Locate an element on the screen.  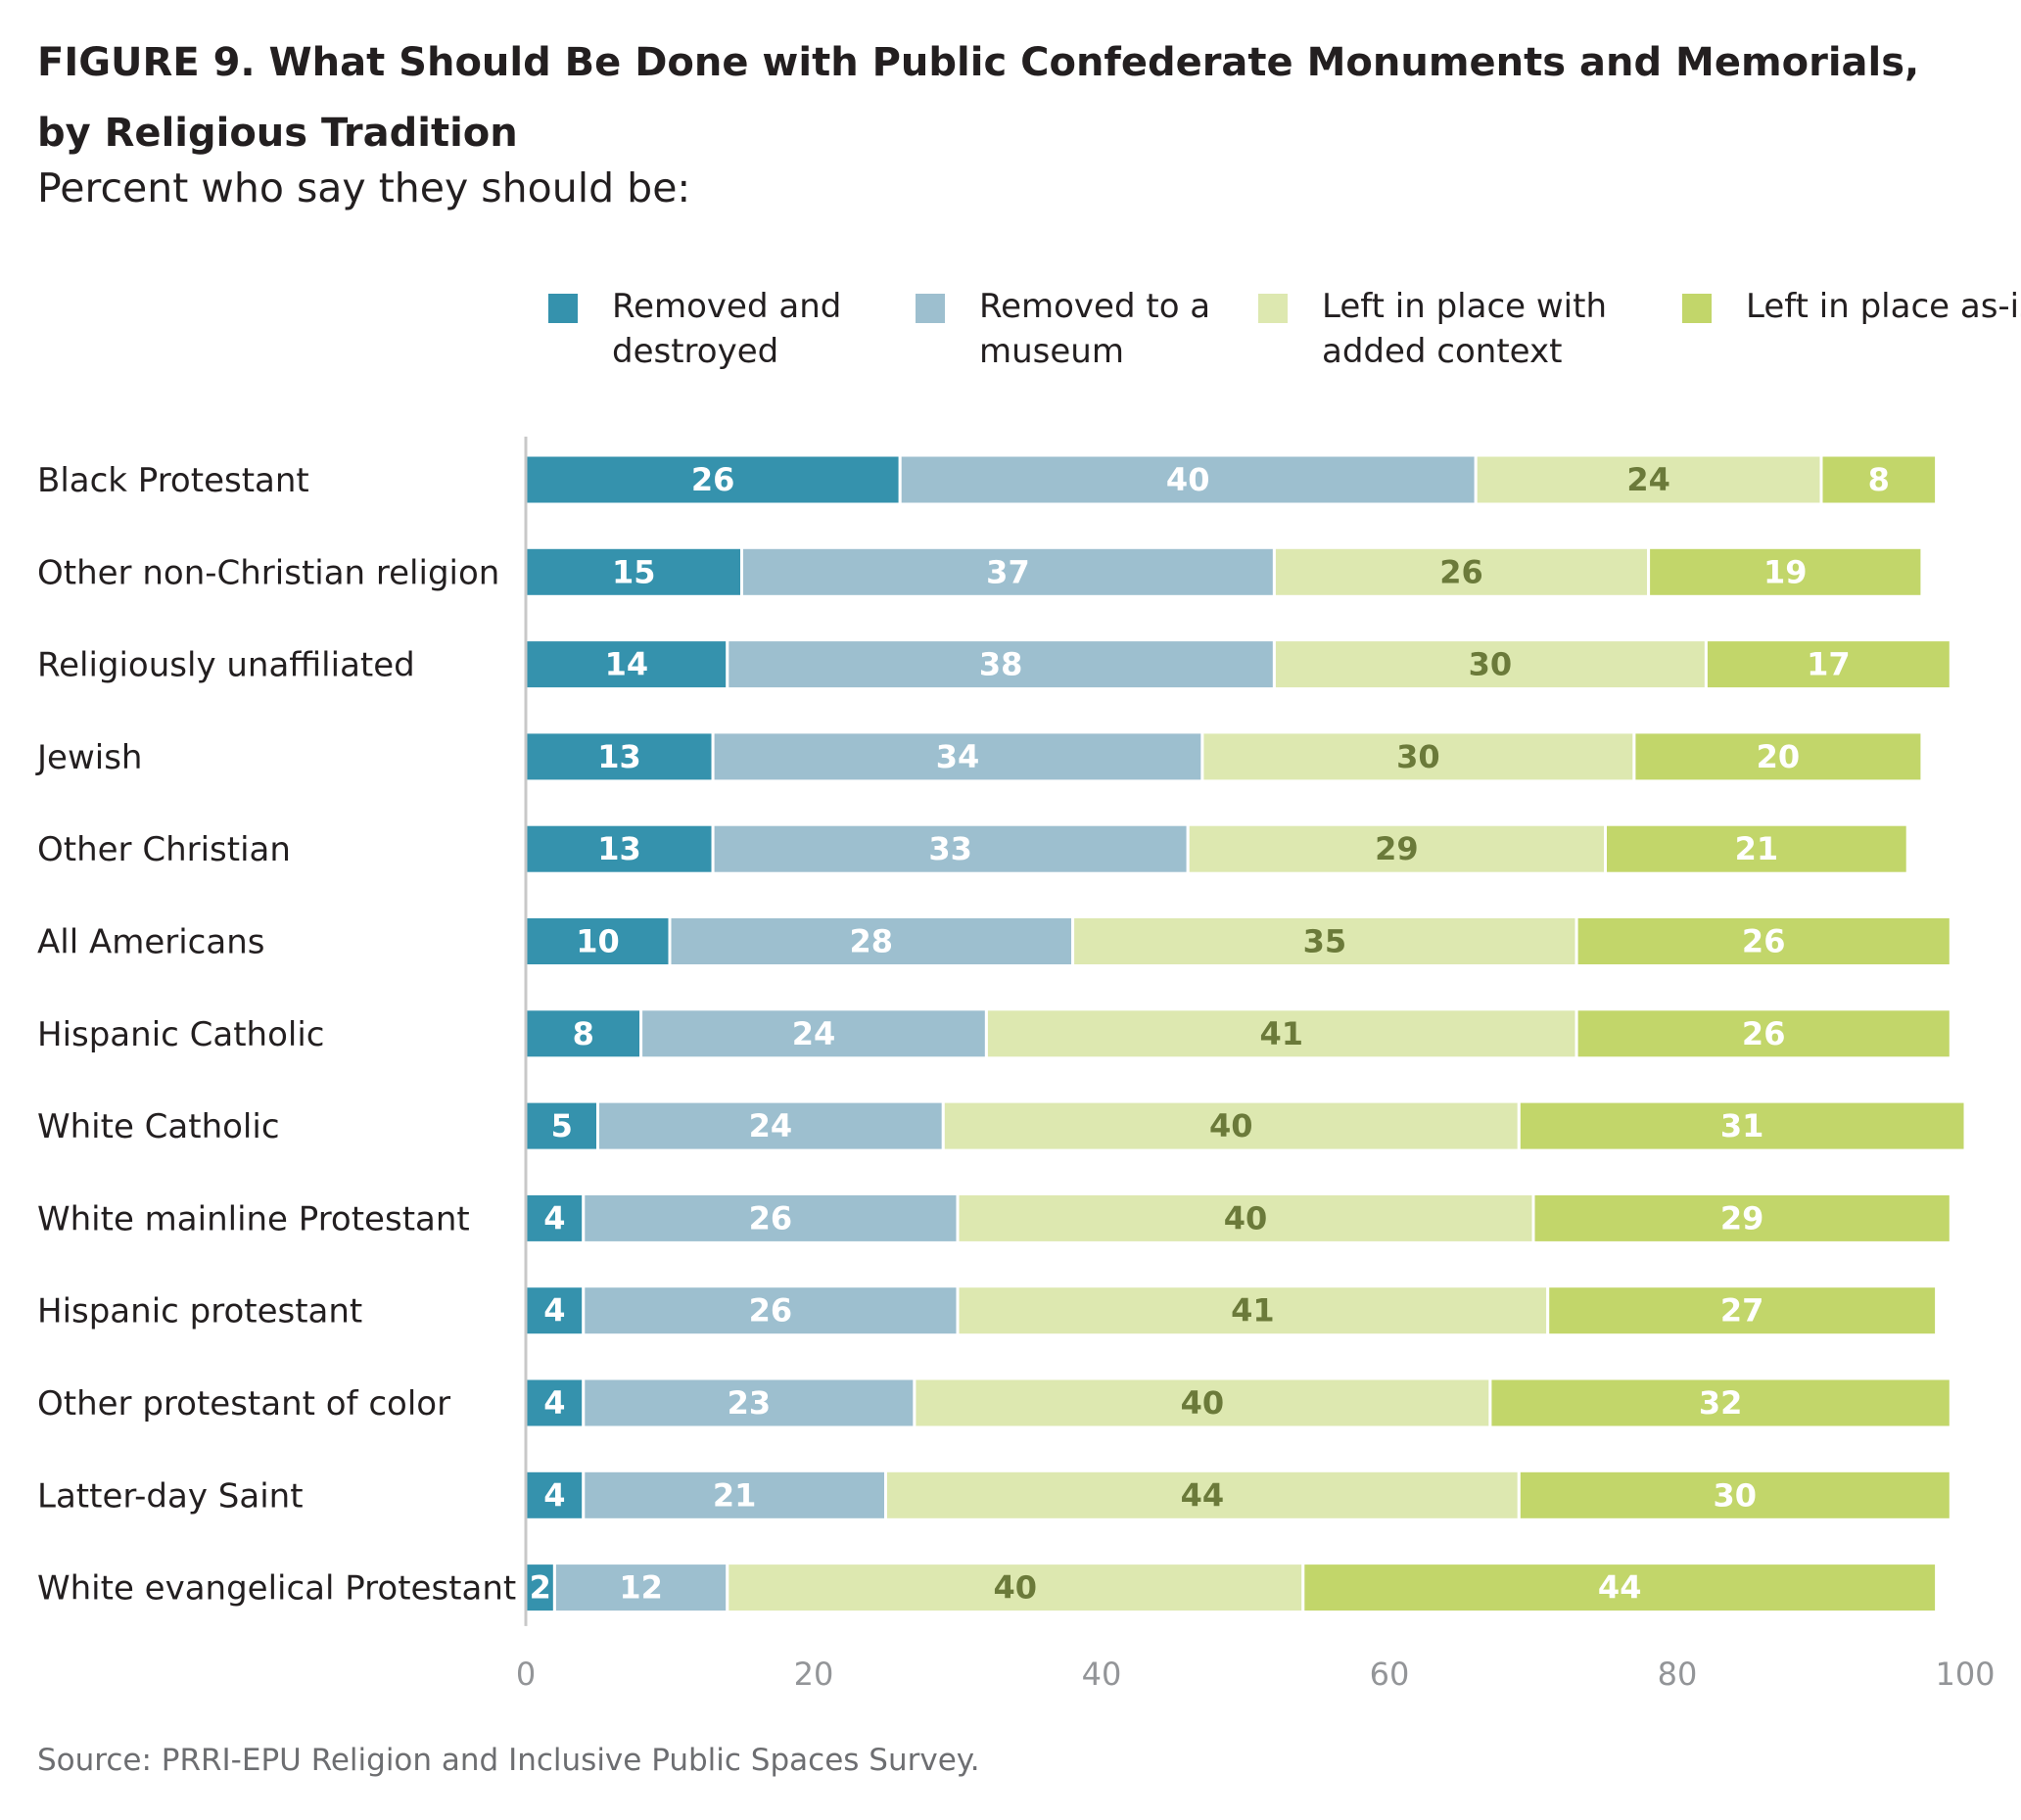
data-label: 17 is located at coordinates (1829, 664).